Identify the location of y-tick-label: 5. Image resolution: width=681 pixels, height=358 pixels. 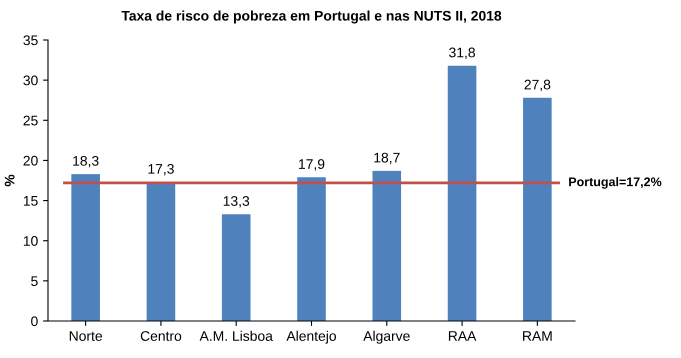
(34, 281).